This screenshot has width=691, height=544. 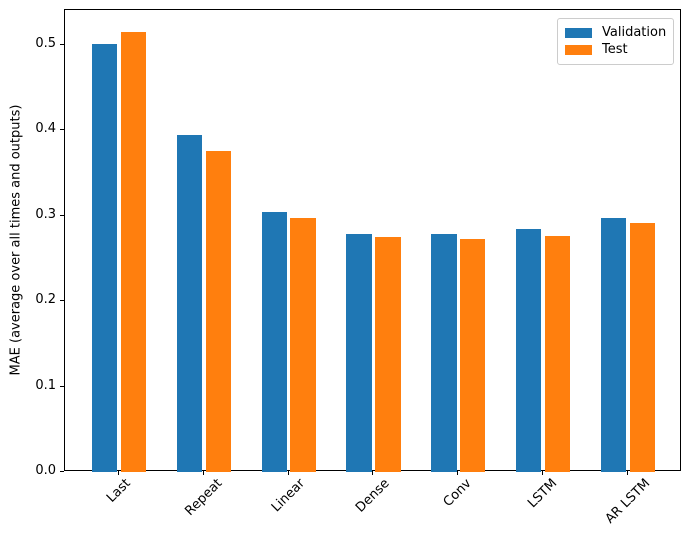 I want to click on legend-label-validation: Validation, so click(x=634, y=32).